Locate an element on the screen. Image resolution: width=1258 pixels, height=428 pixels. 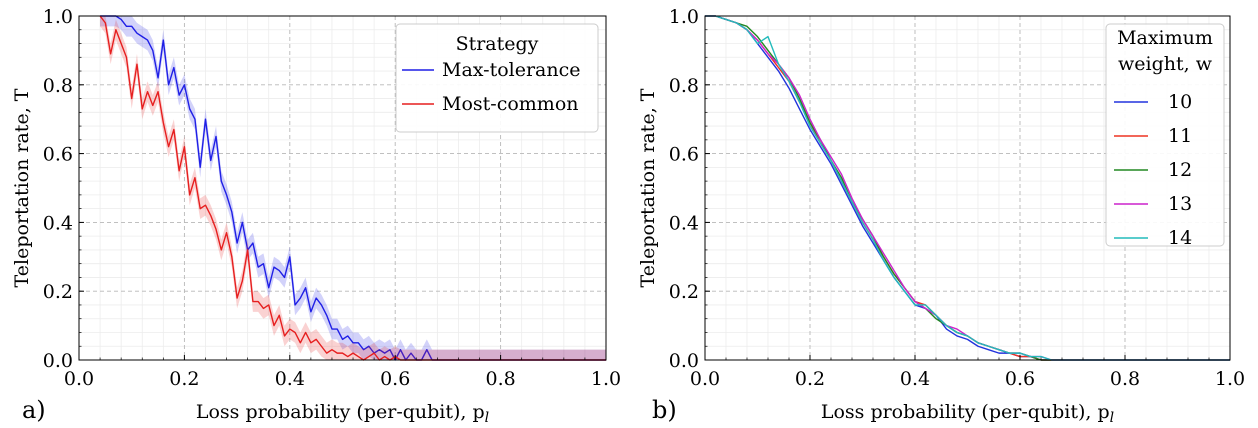
legend-entry-label: 12 is located at coordinates (1180, 170).